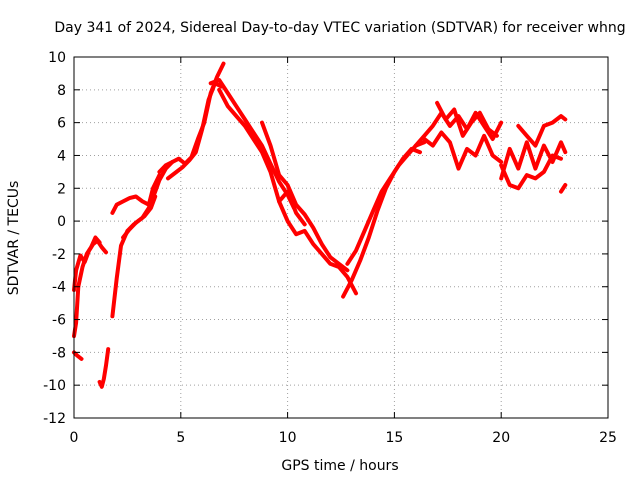 The image size is (640, 480). I want to click on y-tick-label: 4, so click(61, 156).